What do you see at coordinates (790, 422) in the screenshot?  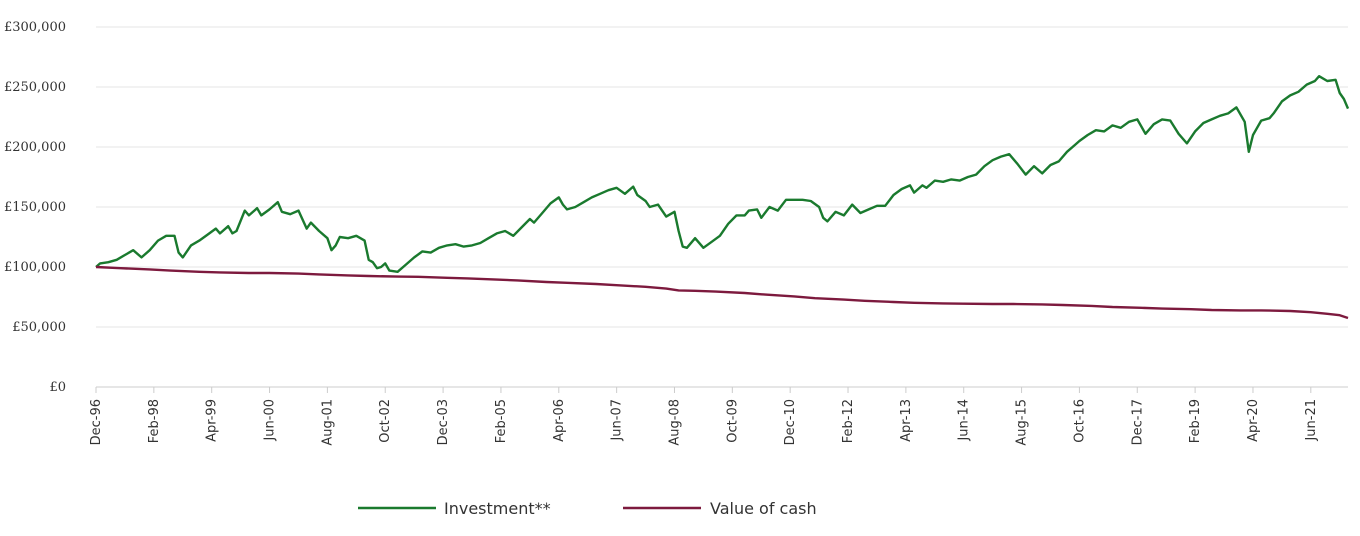 I see `x-tick-label: Dec-10` at bounding box center [790, 422].